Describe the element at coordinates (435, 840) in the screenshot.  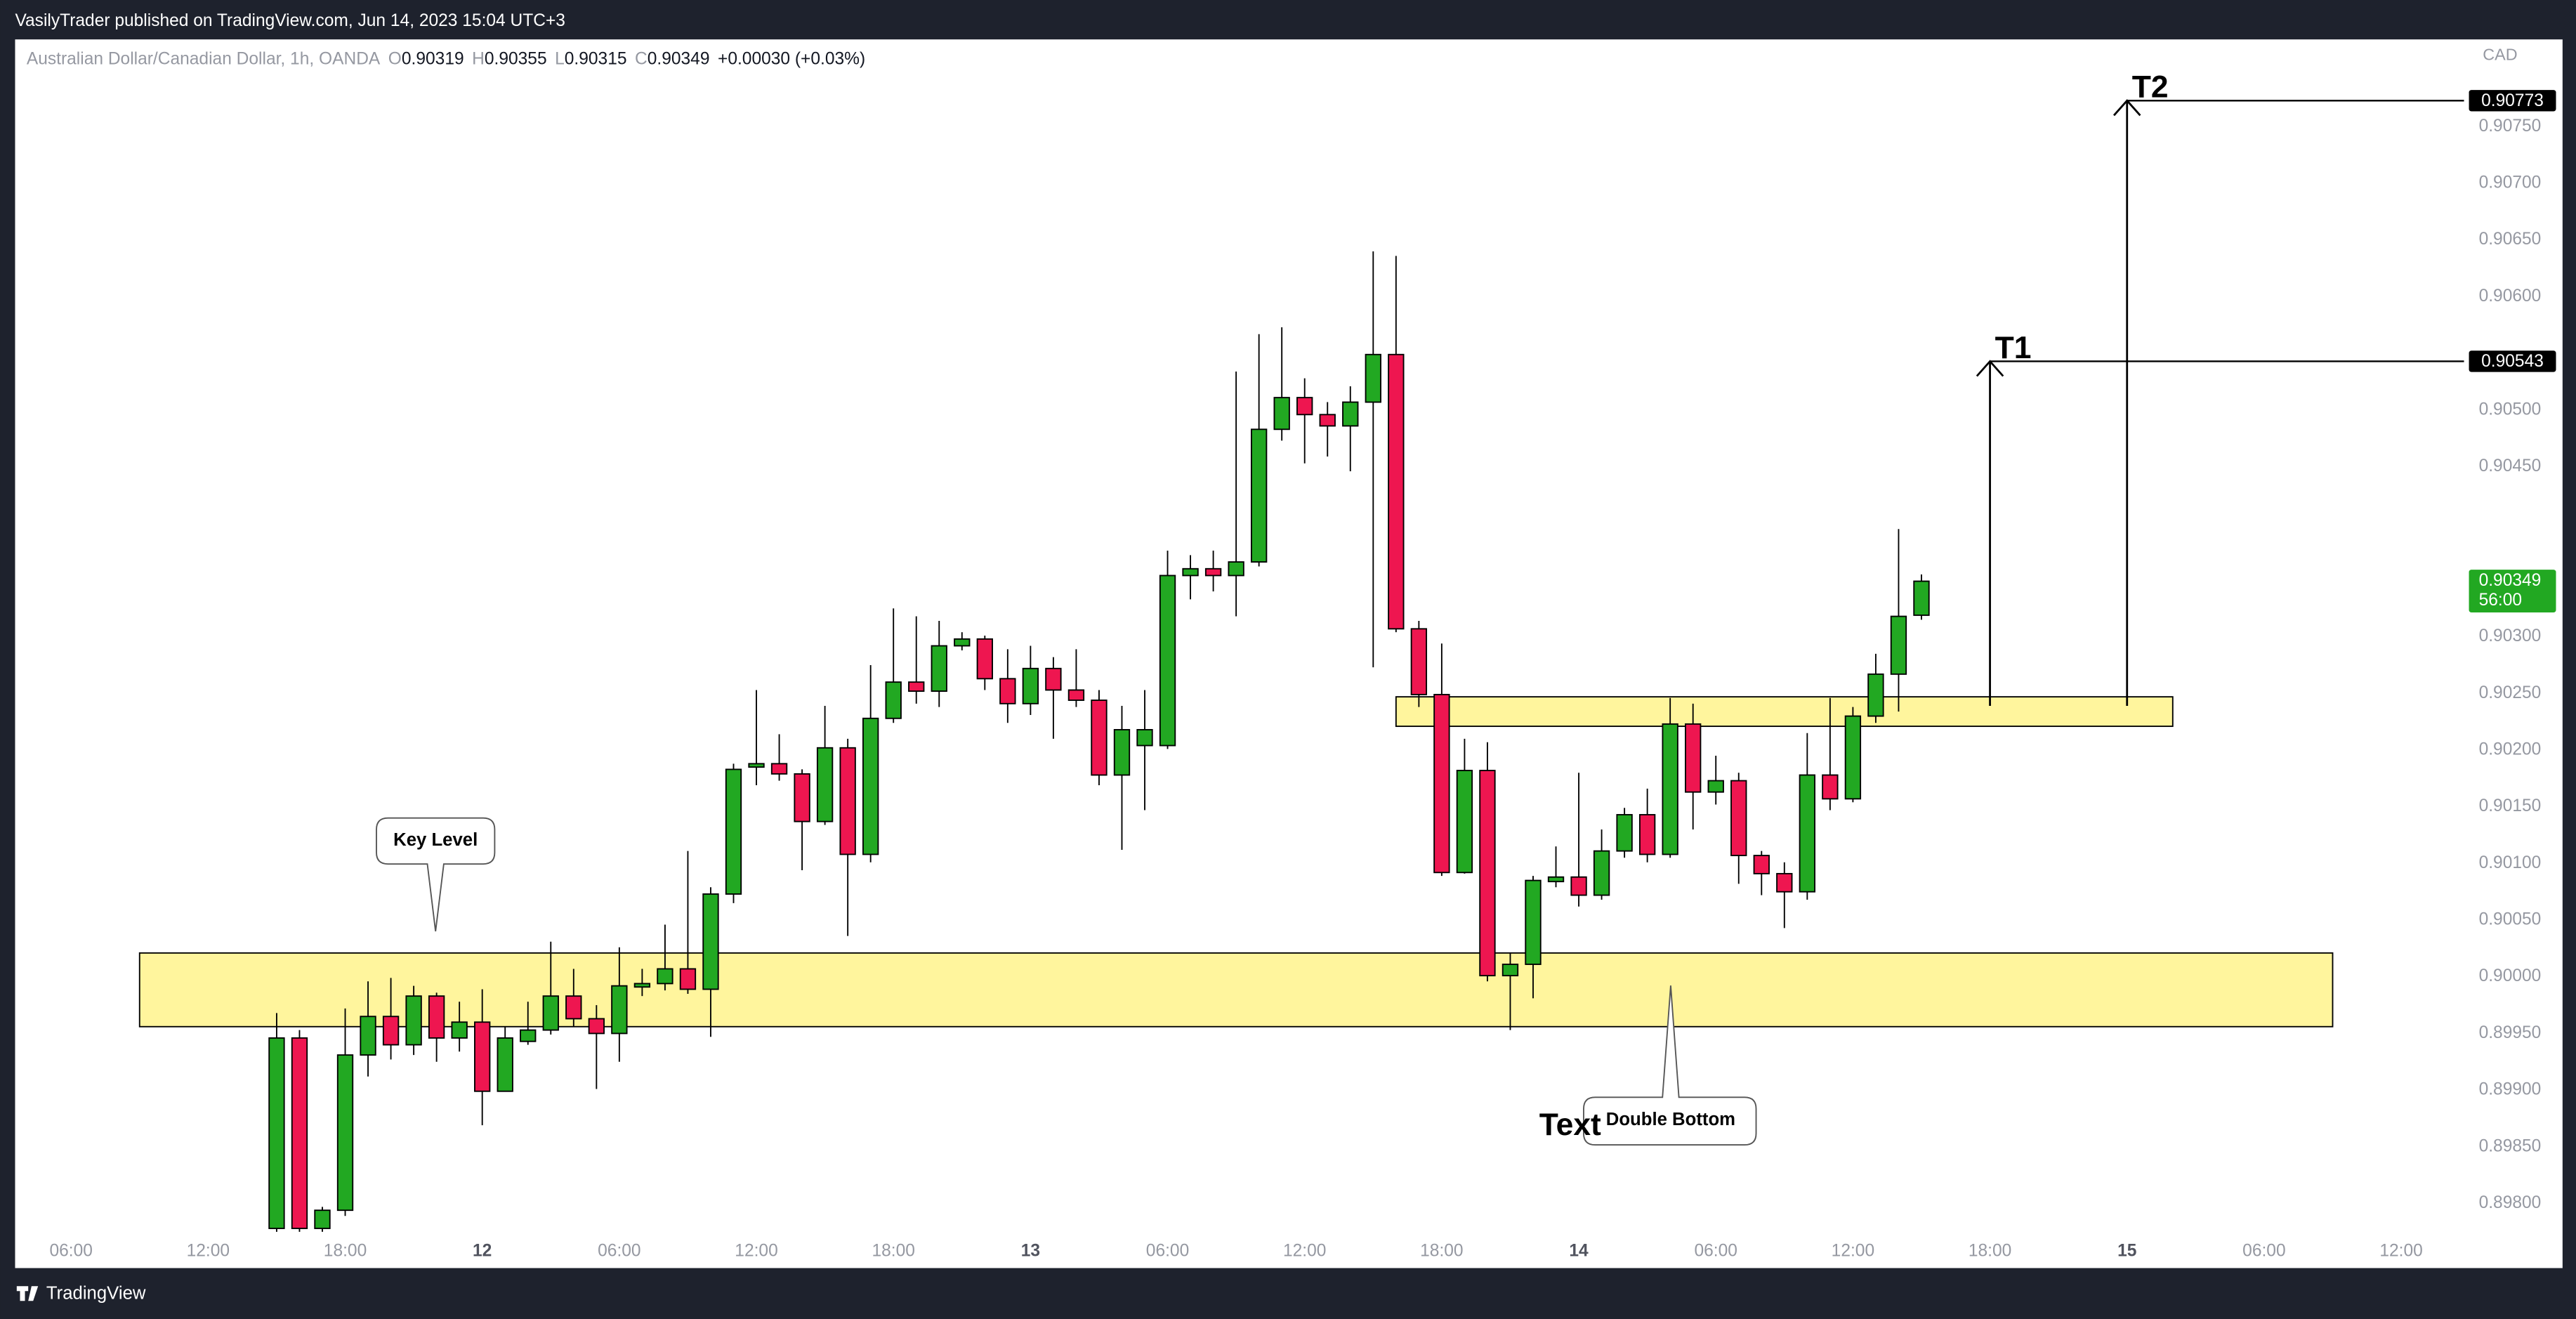
I see `callout-text: Key Level` at that location.